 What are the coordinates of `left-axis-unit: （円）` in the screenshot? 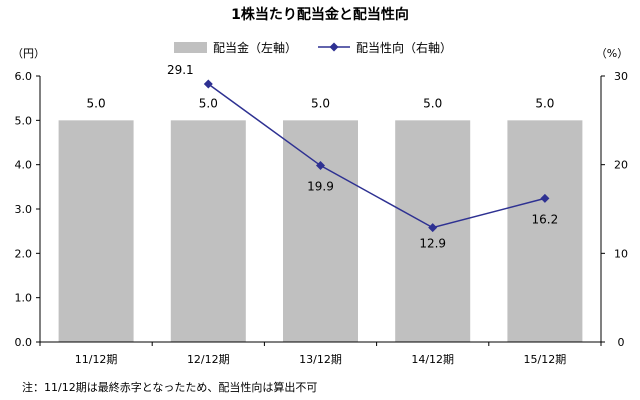 It's located at (28, 53).